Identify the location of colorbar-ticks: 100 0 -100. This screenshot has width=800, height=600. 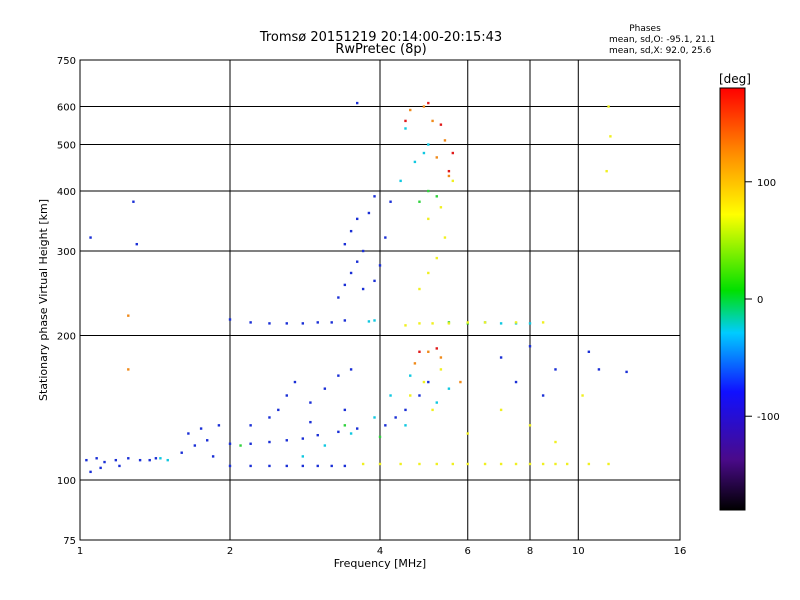
(762, 300).